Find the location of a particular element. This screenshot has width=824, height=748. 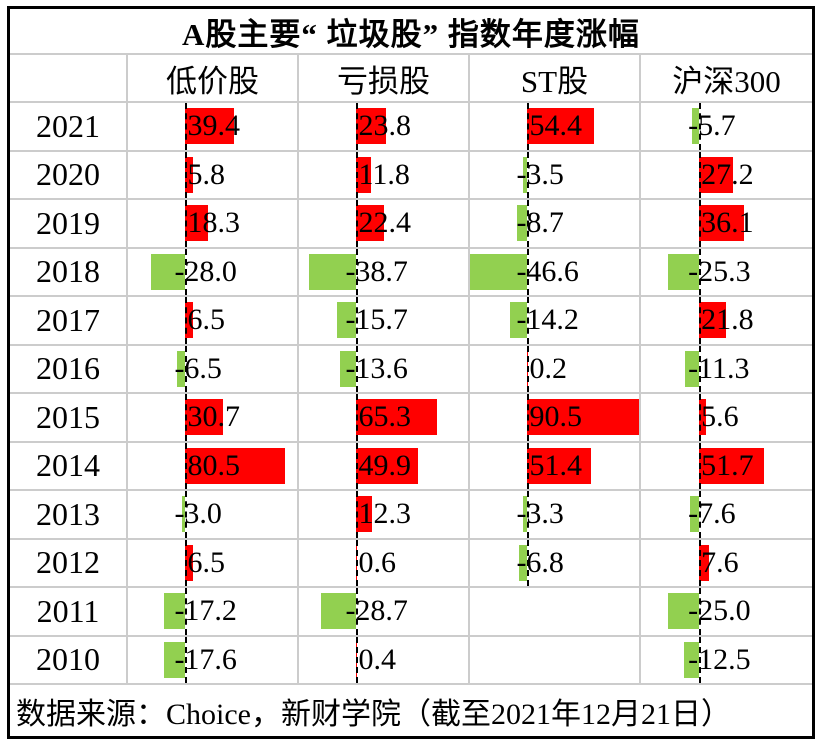

value-label: -3.3 is located at coordinates (540, 514).